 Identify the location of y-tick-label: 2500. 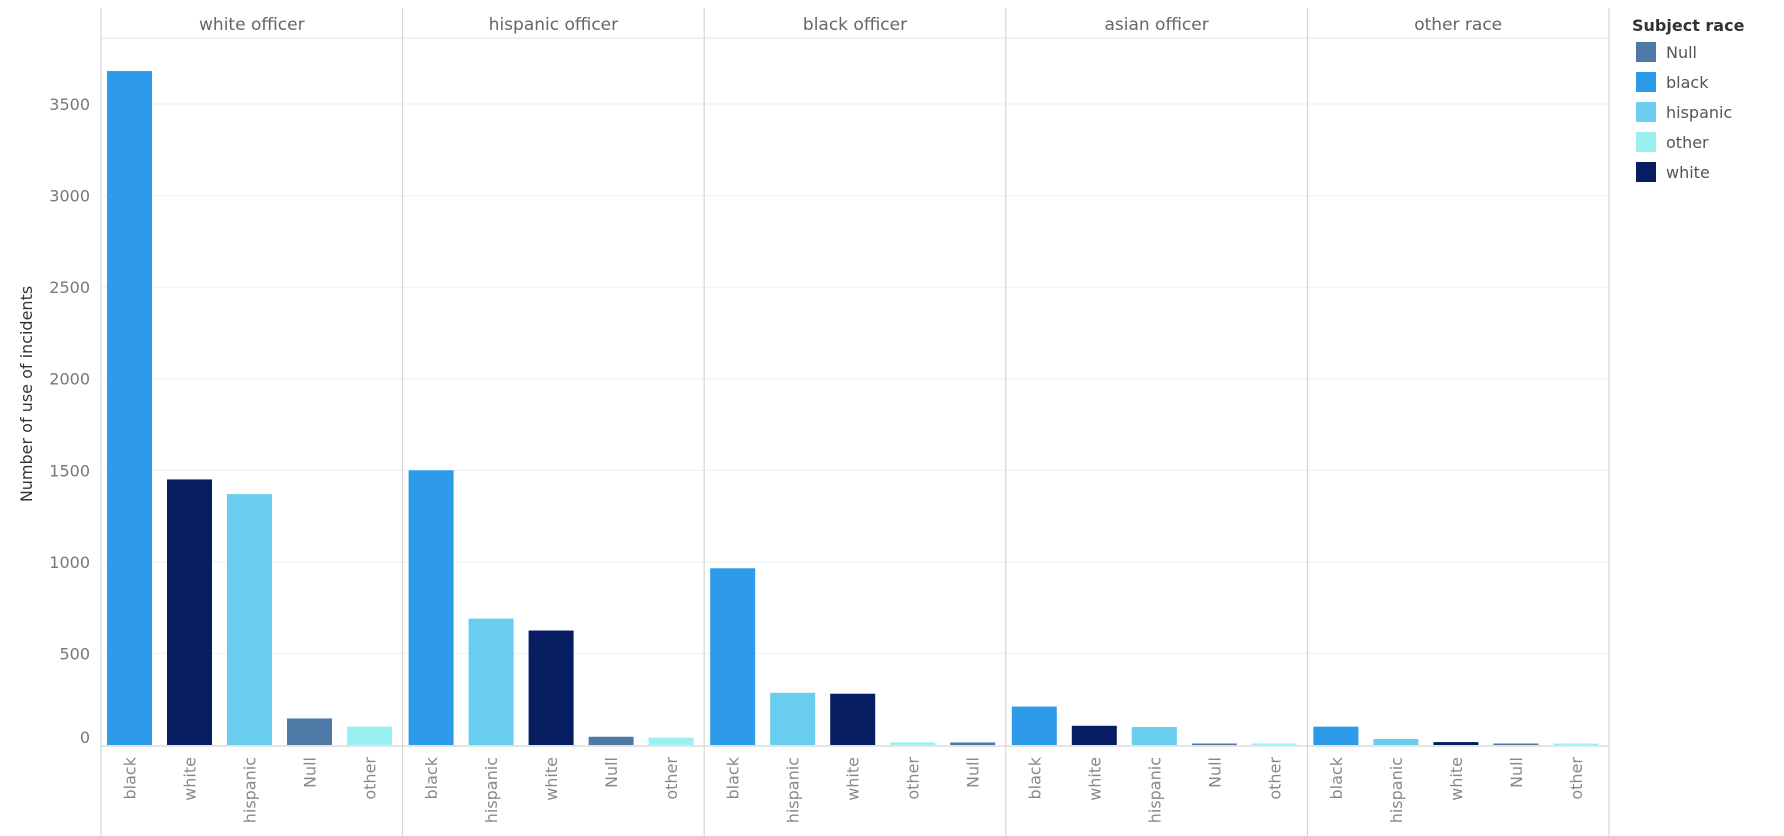
(69, 287).